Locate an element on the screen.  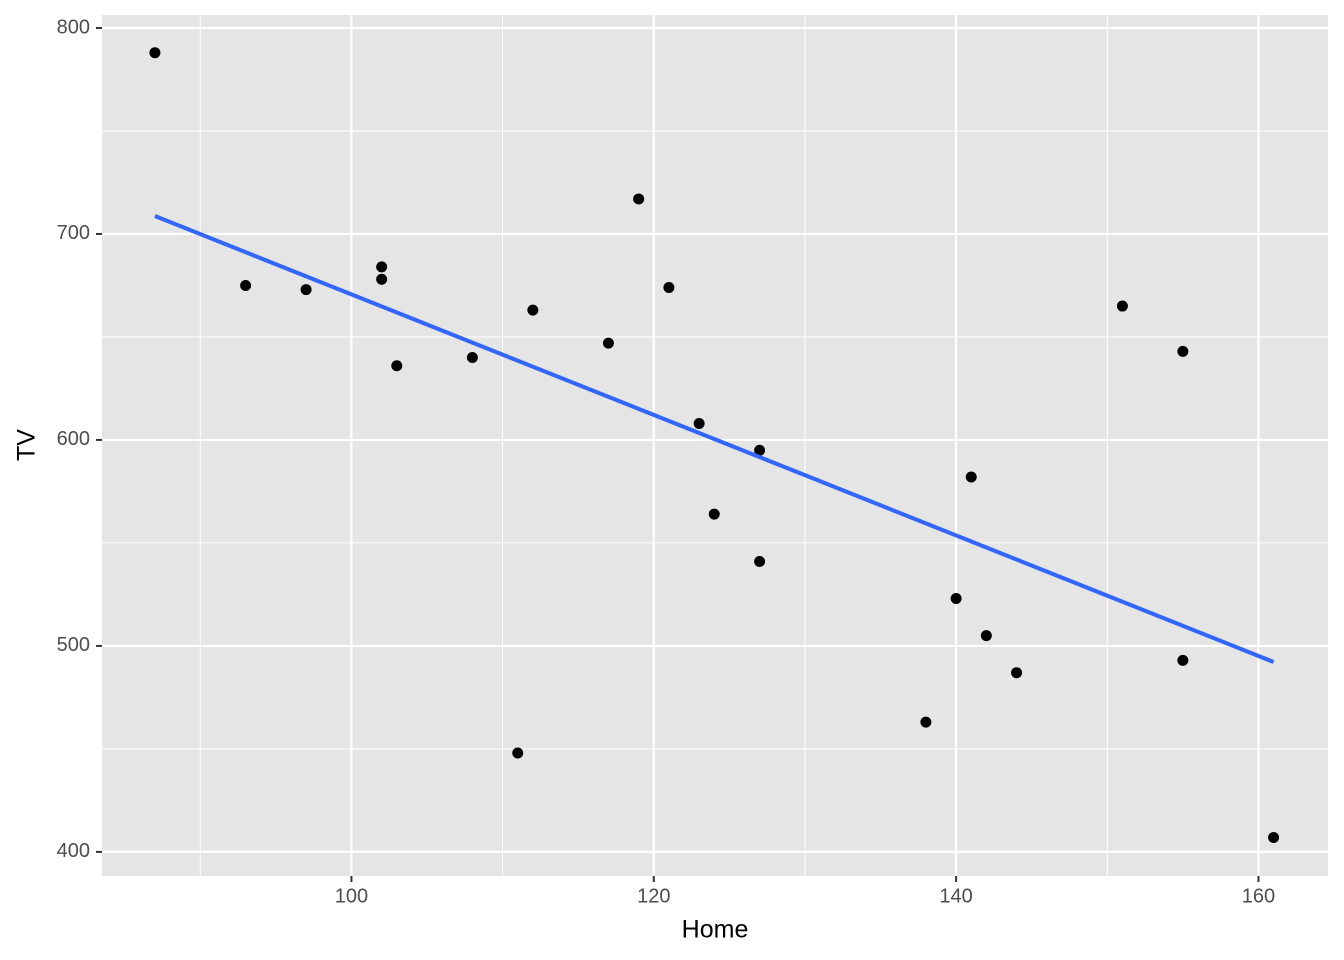
x-tick-label: 120 is located at coordinates (653, 896).